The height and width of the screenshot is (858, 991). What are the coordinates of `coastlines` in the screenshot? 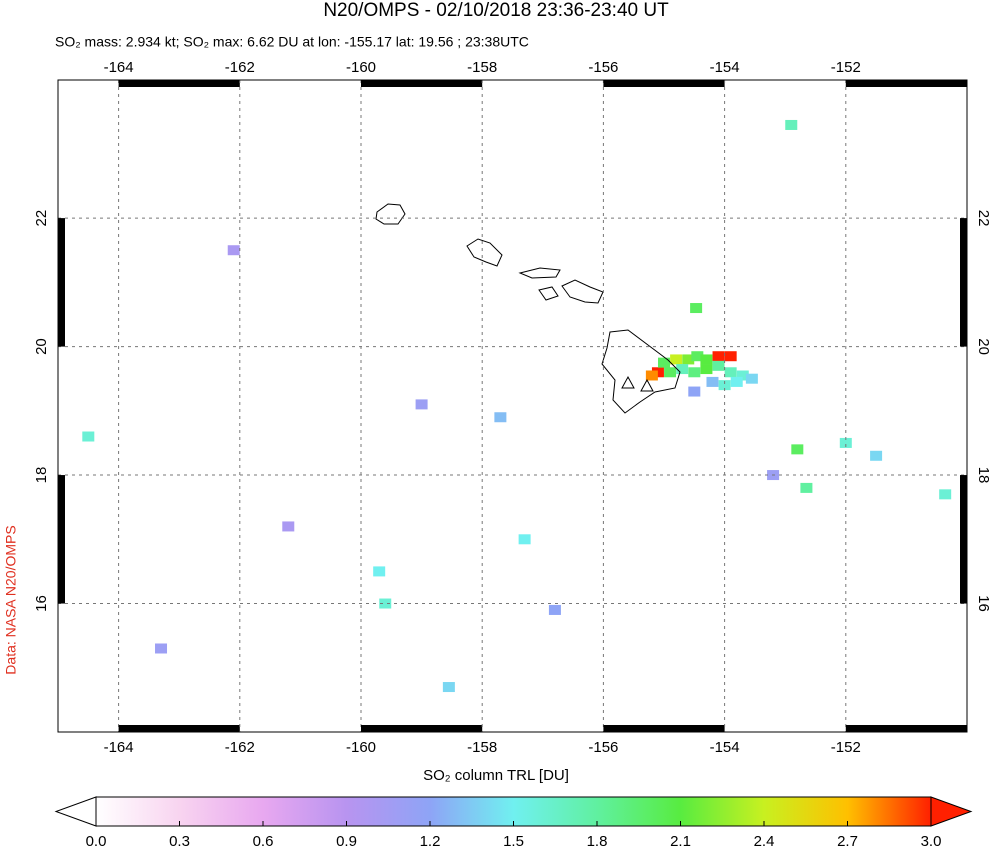 It's located at (528, 308).